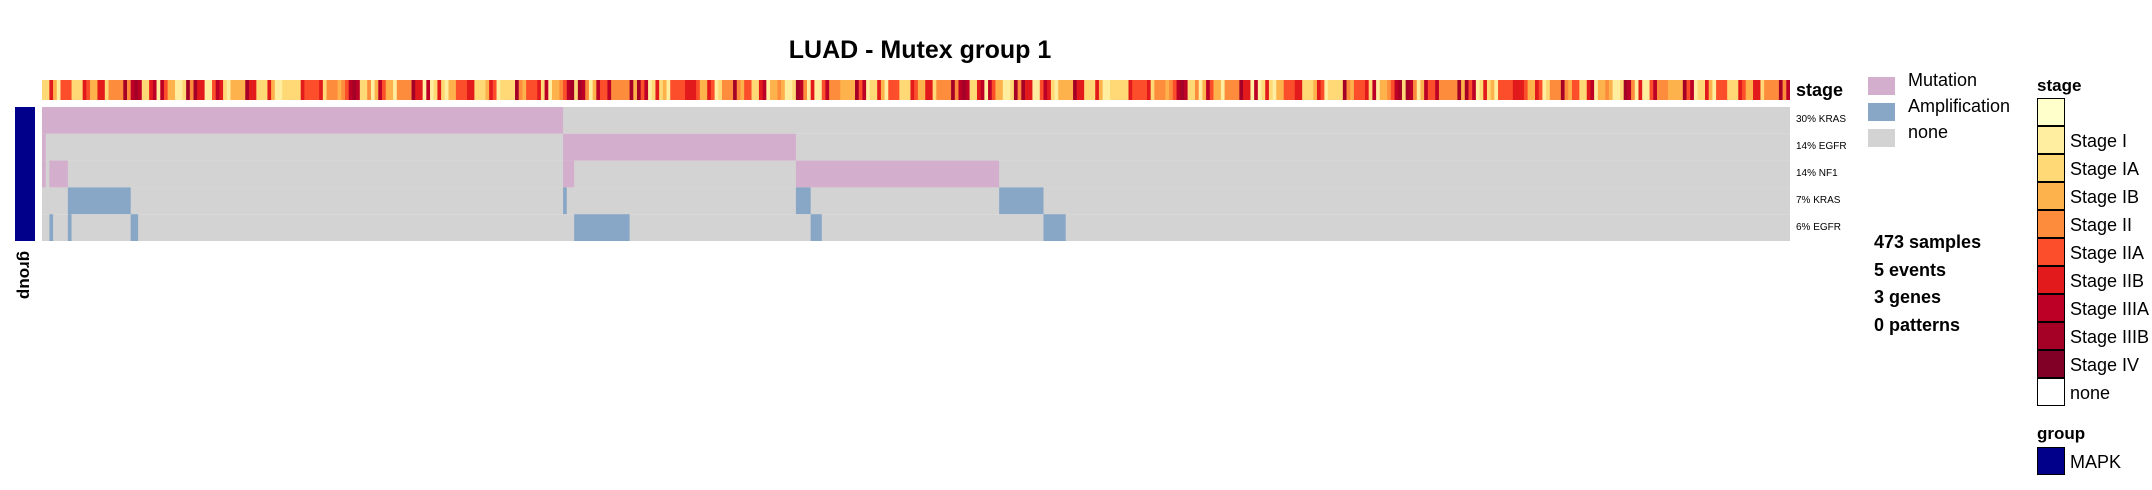 This screenshot has width=2152, height=490. What do you see at coordinates (2061, 433) in the screenshot?
I see `group-legend-title: group` at bounding box center [2061, 433].